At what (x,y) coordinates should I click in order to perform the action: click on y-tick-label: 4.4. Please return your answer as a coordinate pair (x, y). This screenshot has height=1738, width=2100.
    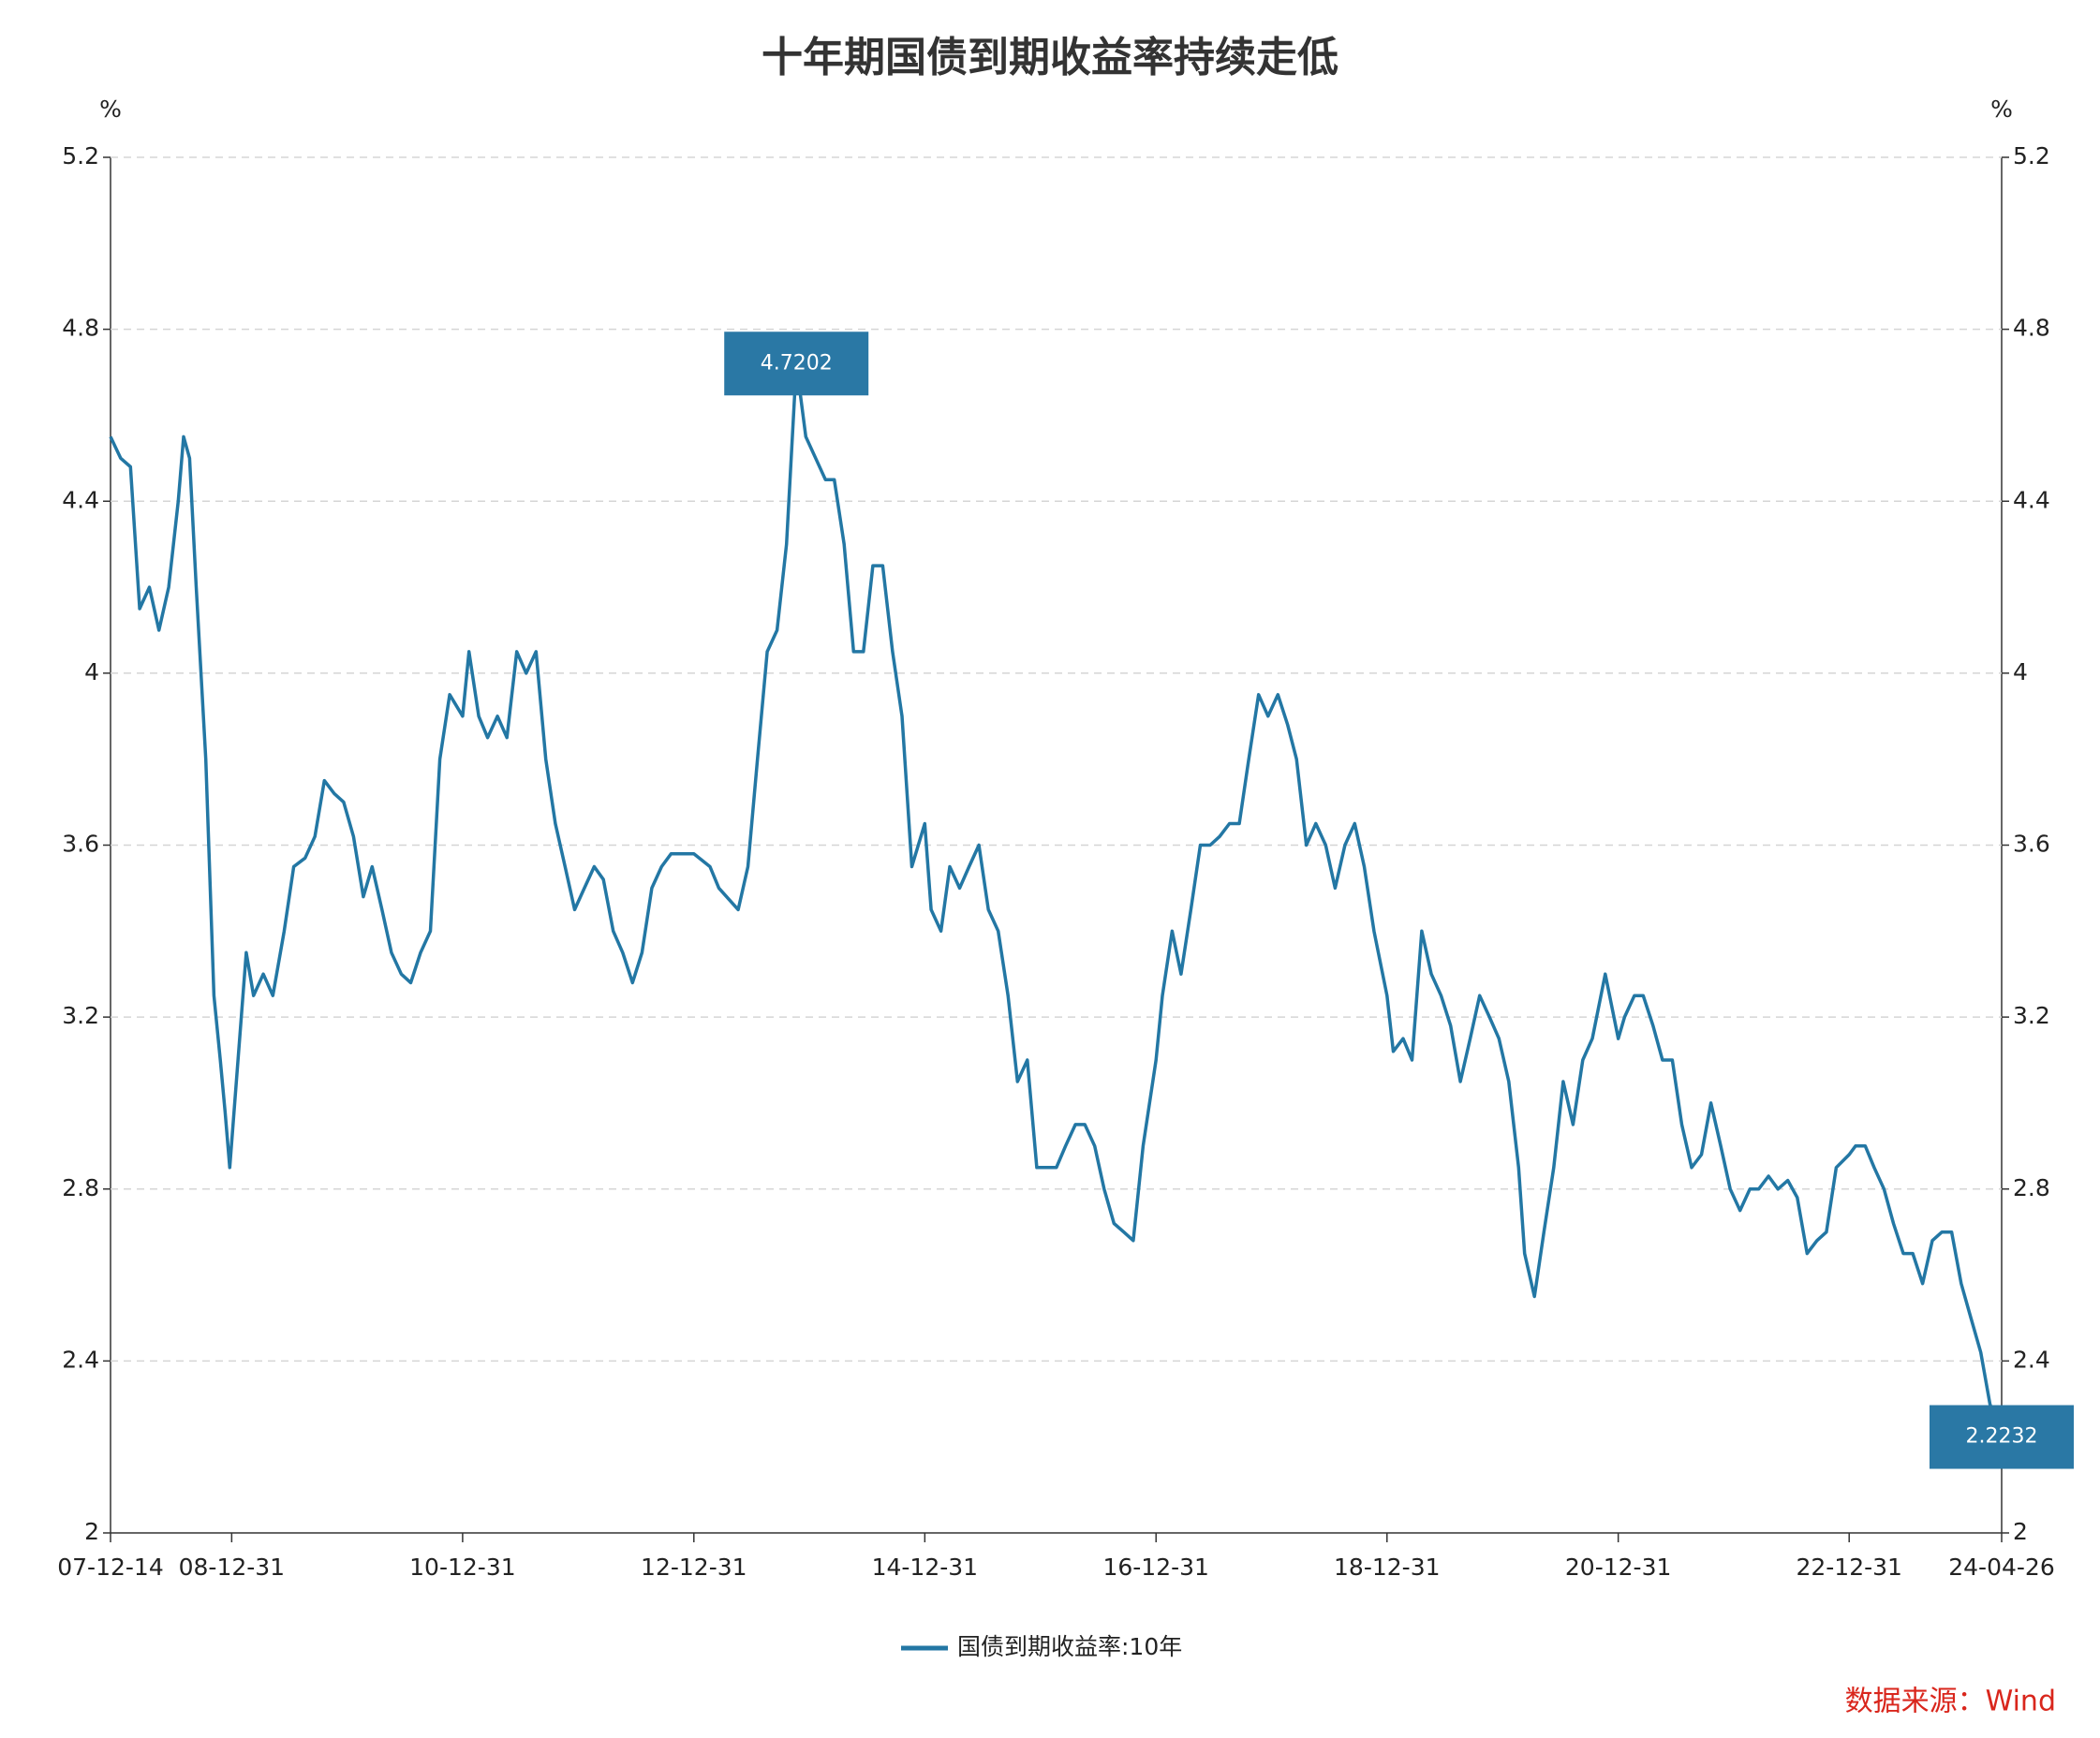
    Looking at the image, I should click on (81, 499).